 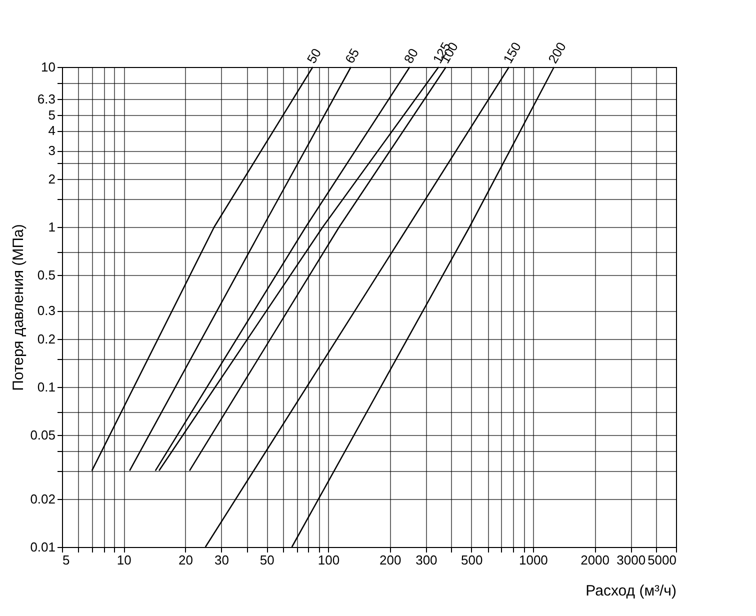 I want to click on x-tick-label: 300, so click(x=427, y=560).